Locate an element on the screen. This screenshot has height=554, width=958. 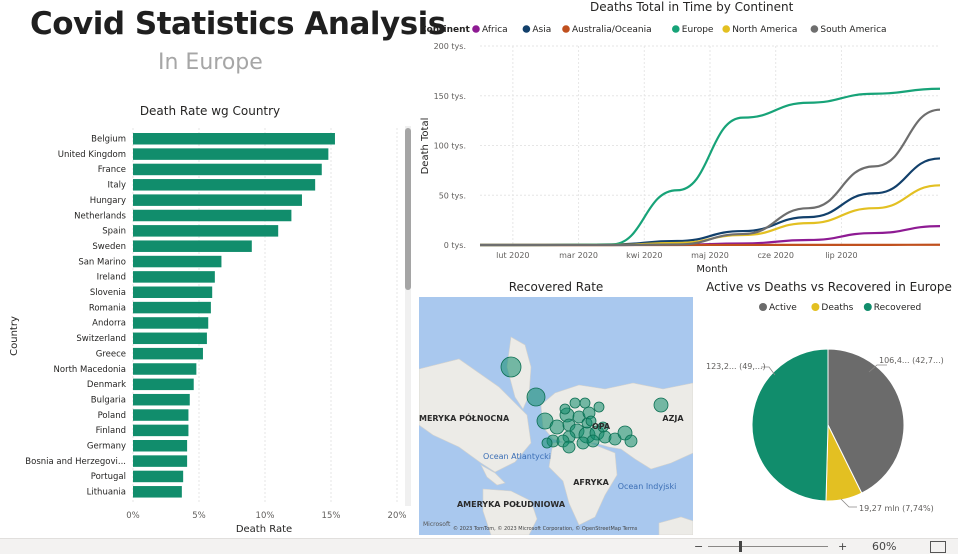
fit-to-page-icon is located at coordinates (938, 547).